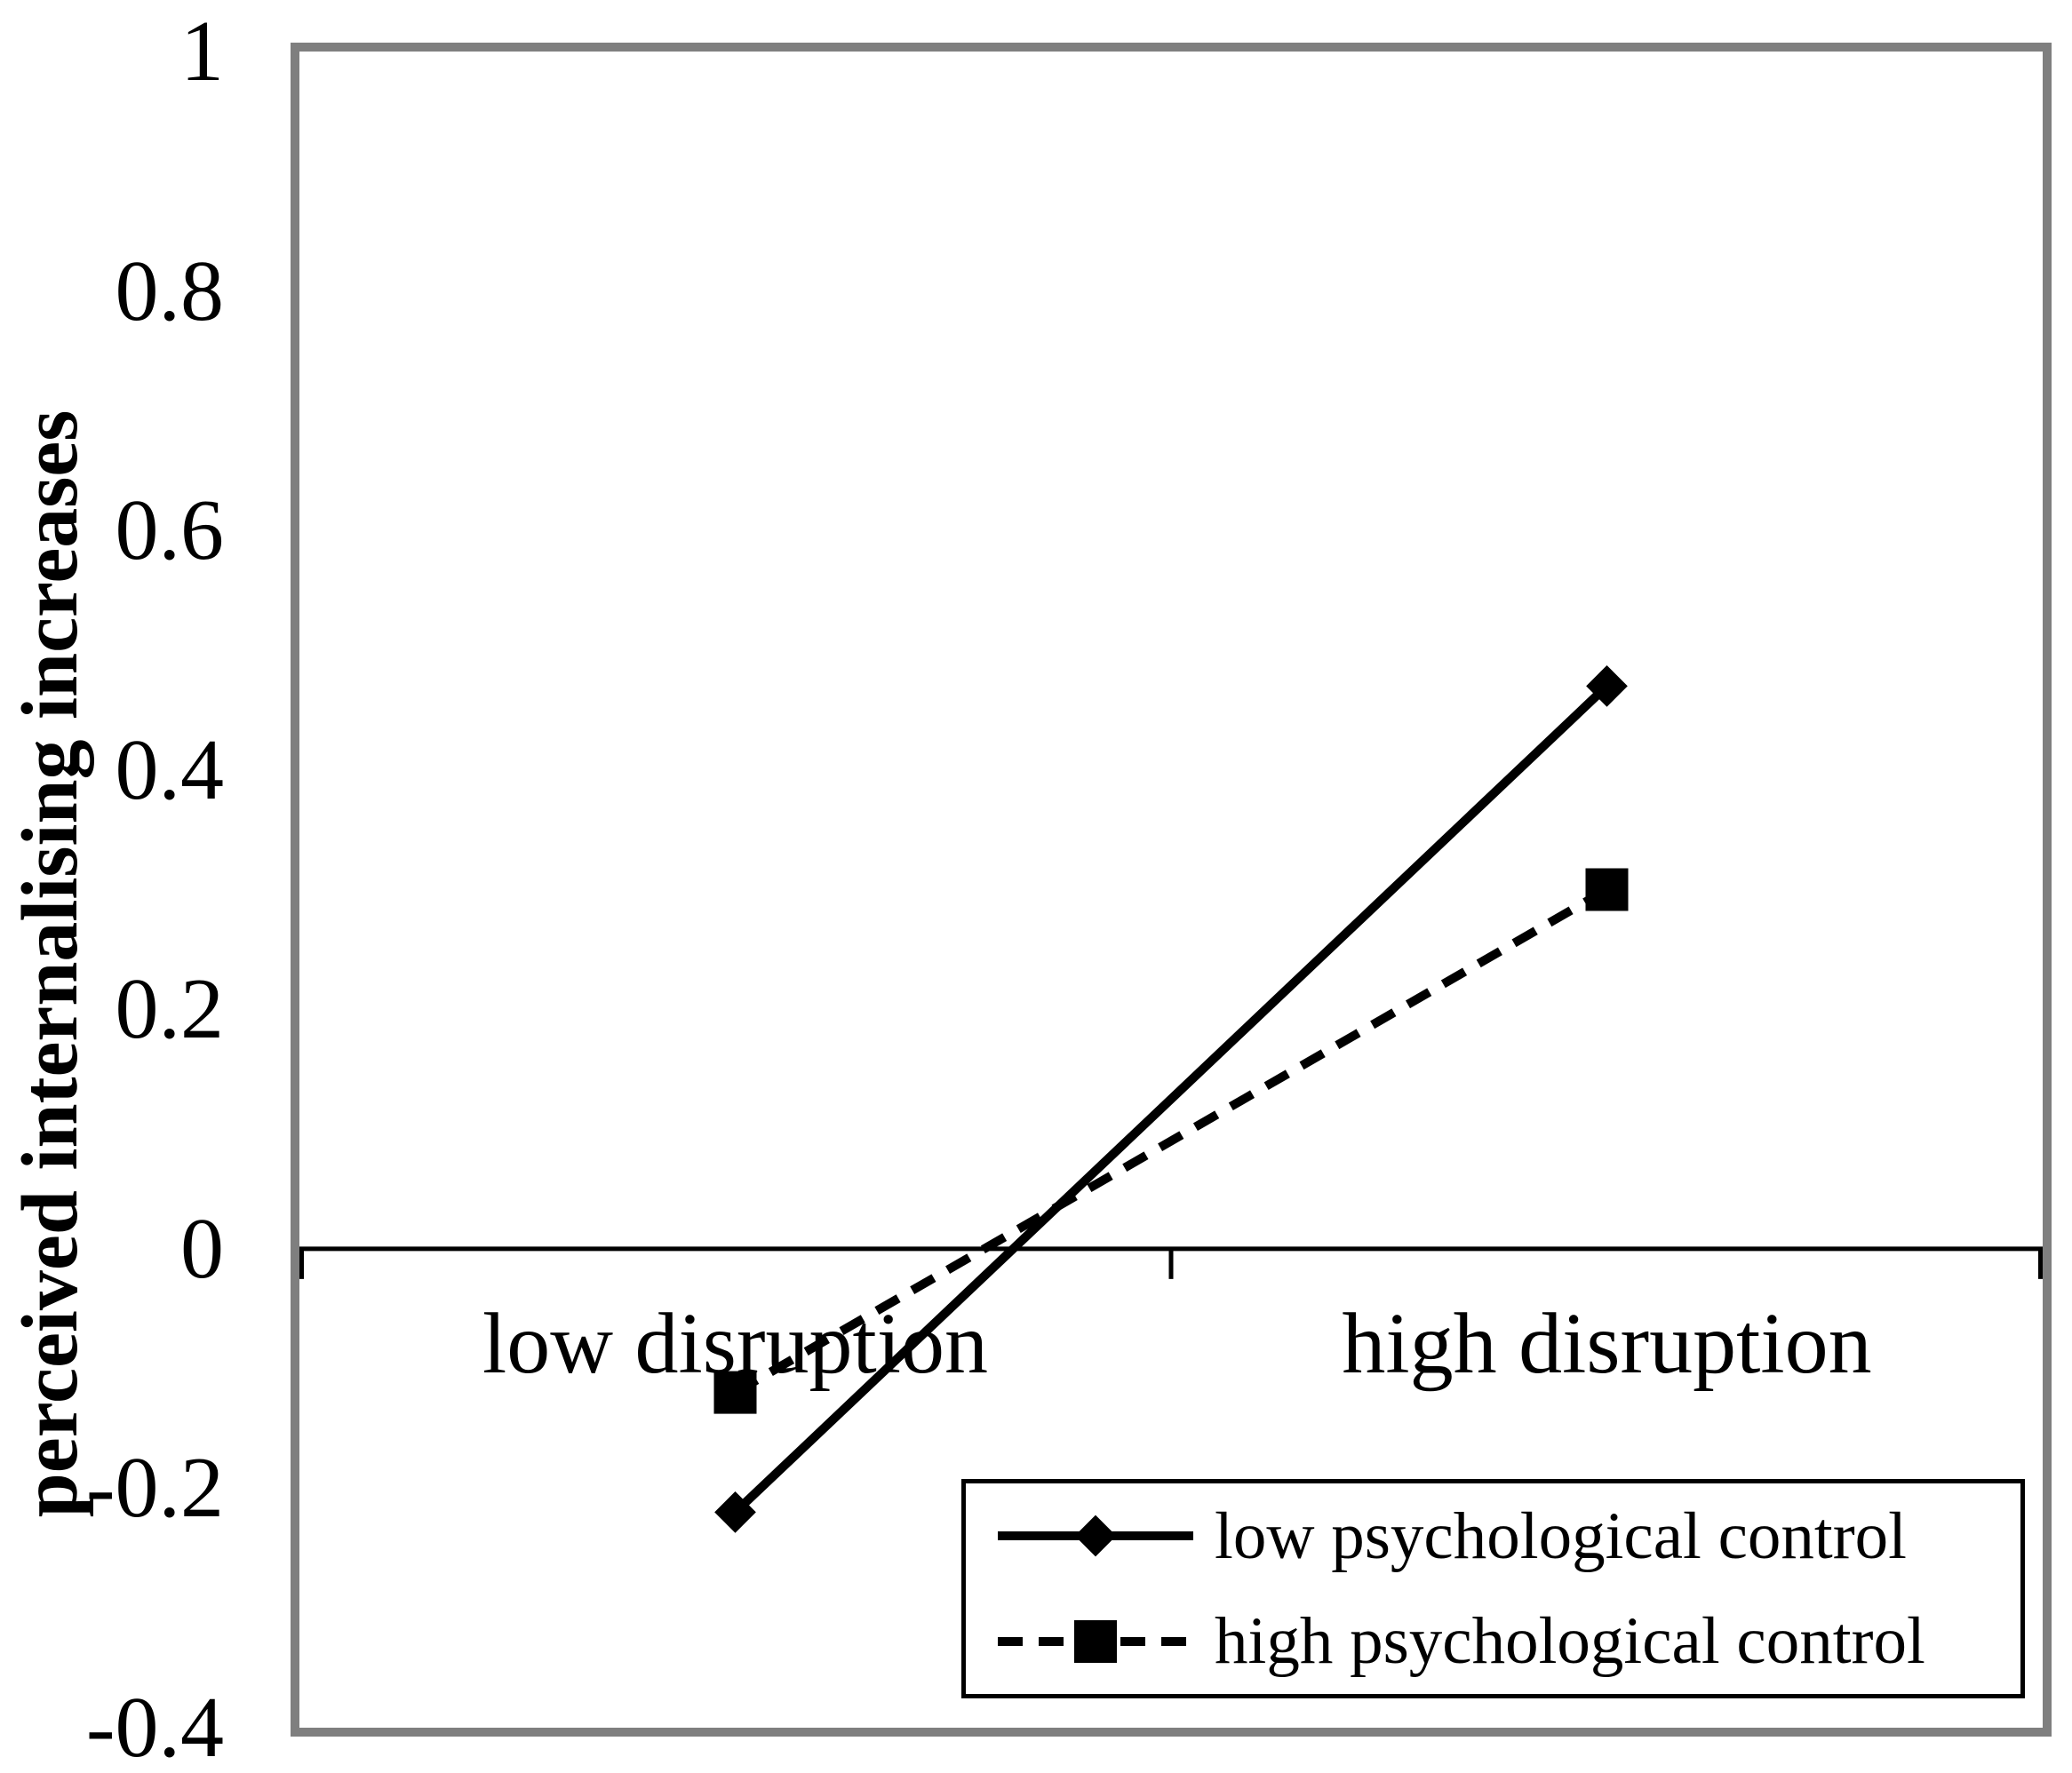  What do you see at coordinates (202, 51) in the screenshot?
I see `y-axis-tick-label: 1` at bounding box center [202, 51].